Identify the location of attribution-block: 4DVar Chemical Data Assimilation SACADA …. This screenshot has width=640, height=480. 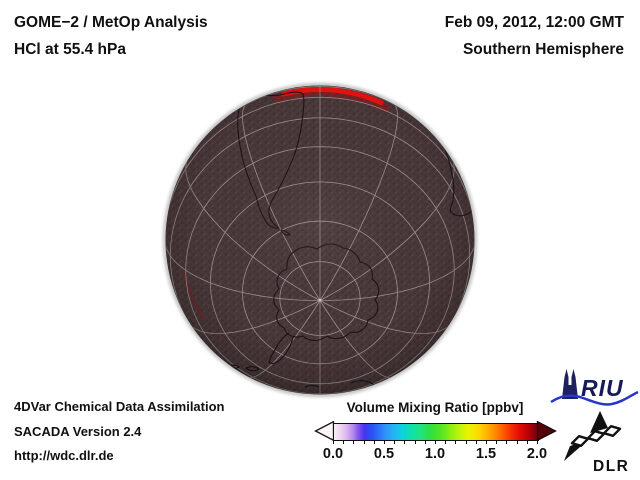
(119, 432).